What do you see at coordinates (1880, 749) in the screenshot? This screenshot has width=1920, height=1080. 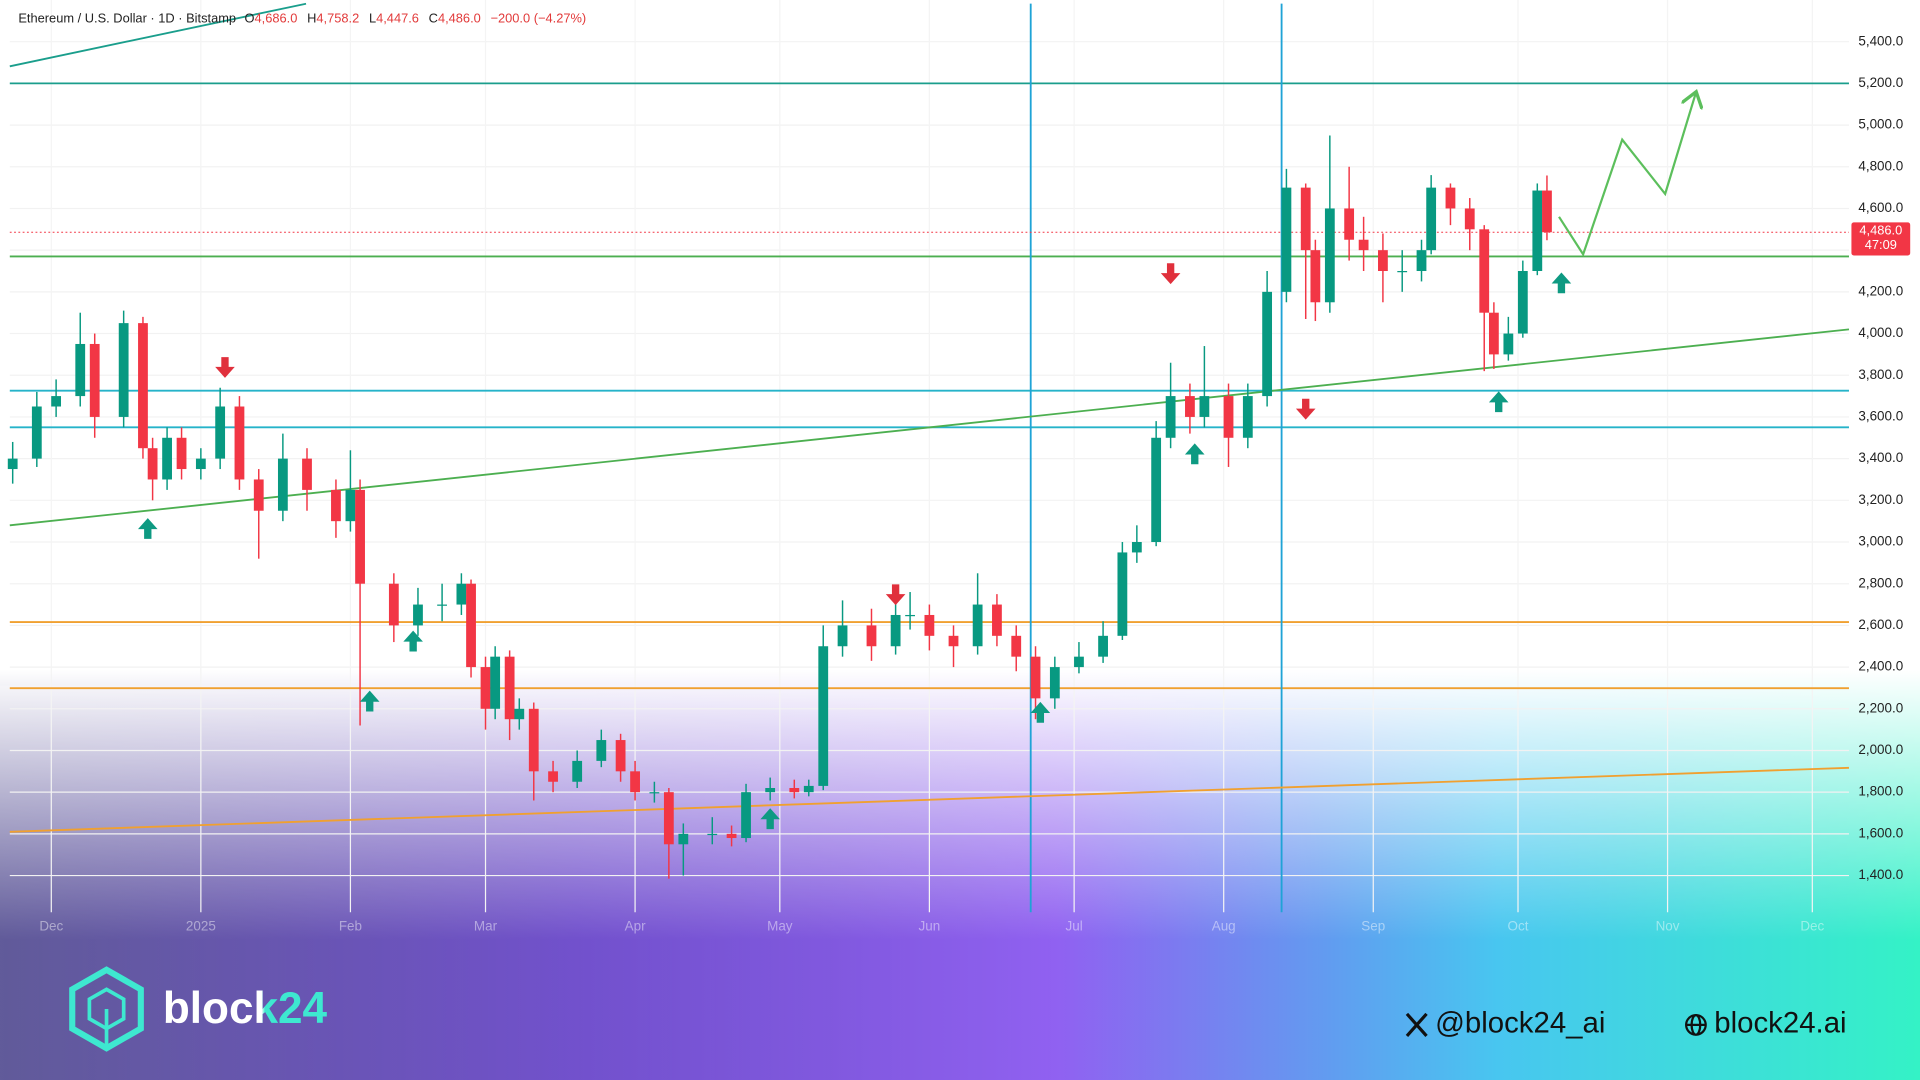 I see `y-tick-label: 2,000.0` at bounding box center [1880, 749].